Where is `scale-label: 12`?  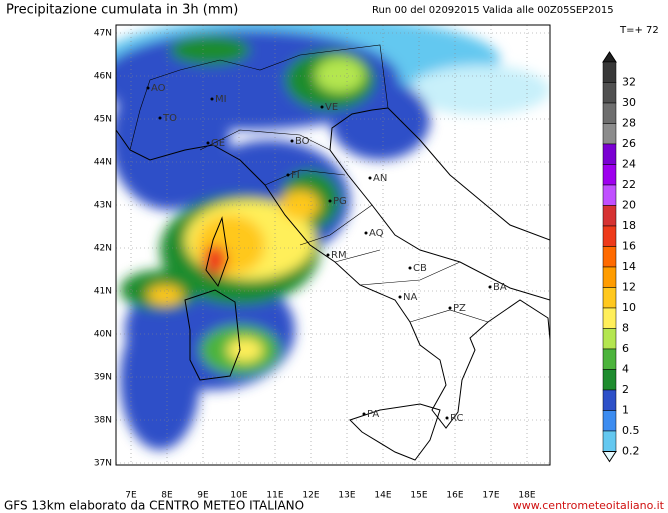 scale-label: 12 is located at coordinates (629, 287).